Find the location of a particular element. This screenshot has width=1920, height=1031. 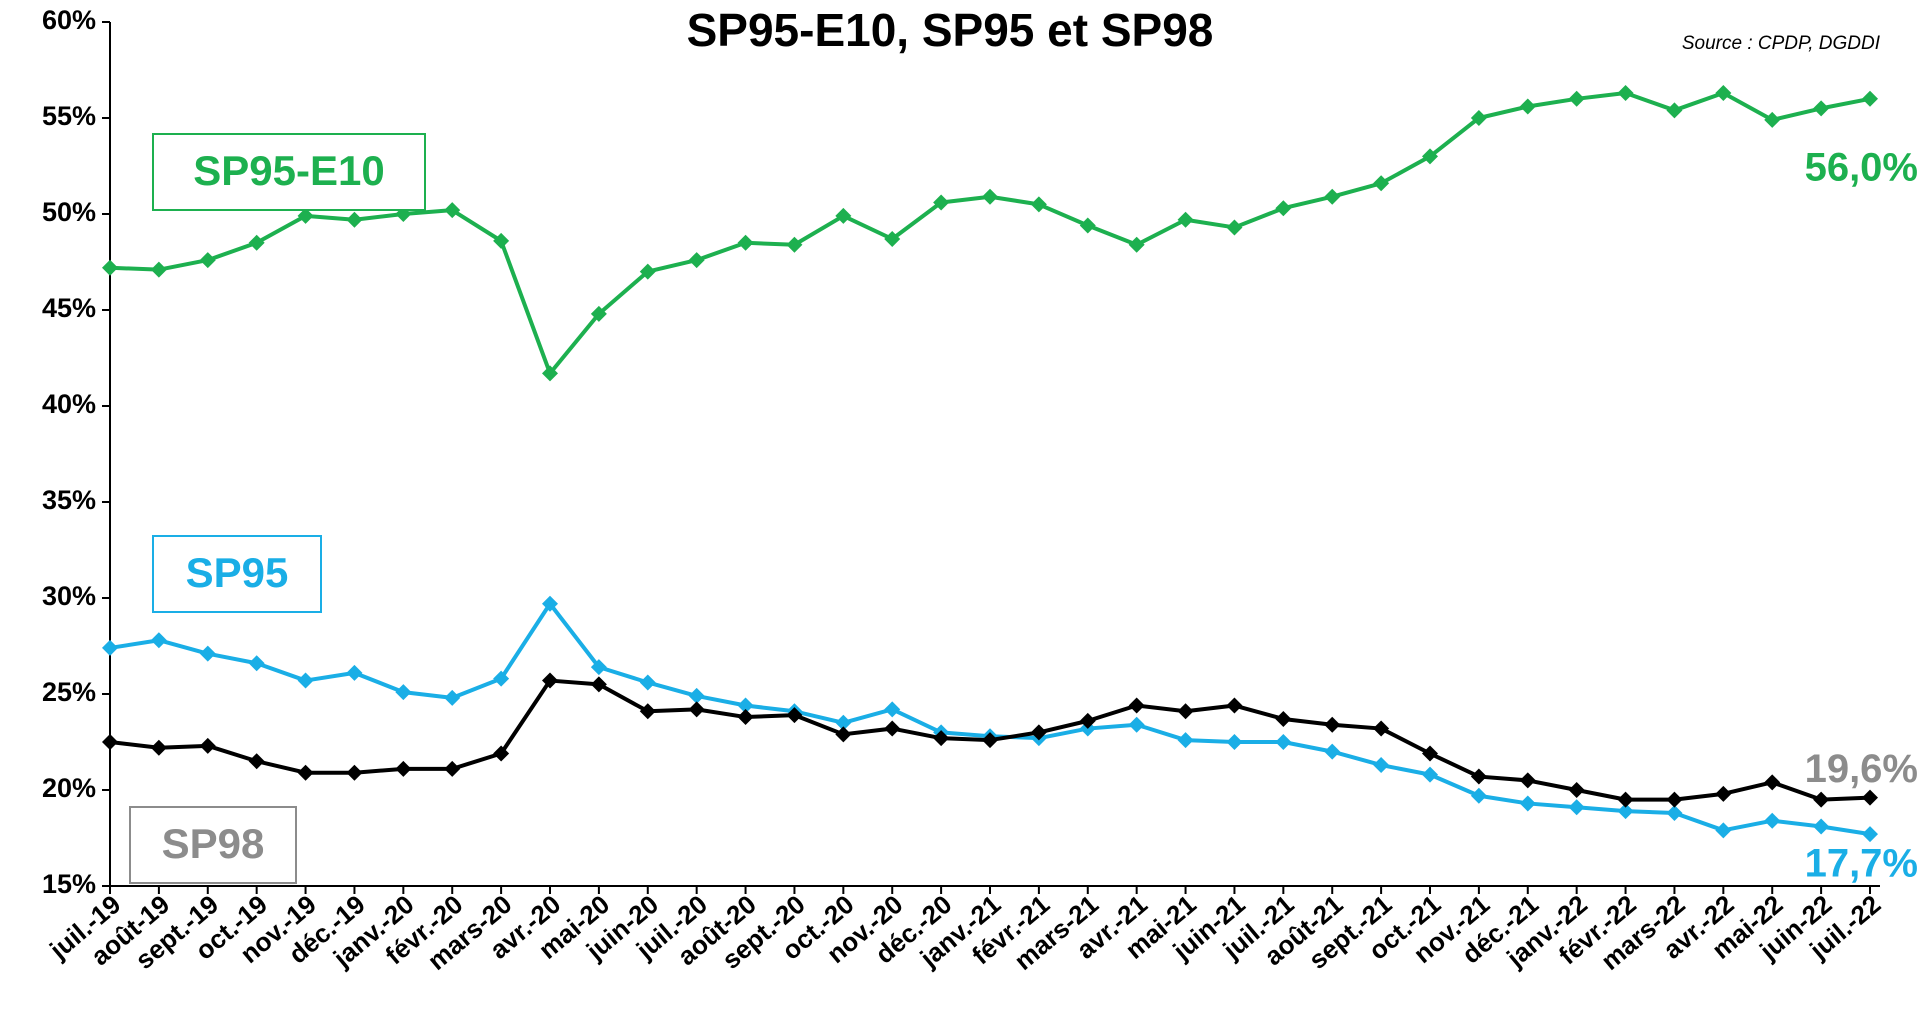

y-tick-label: 40% is located at coordinates (69, 404).